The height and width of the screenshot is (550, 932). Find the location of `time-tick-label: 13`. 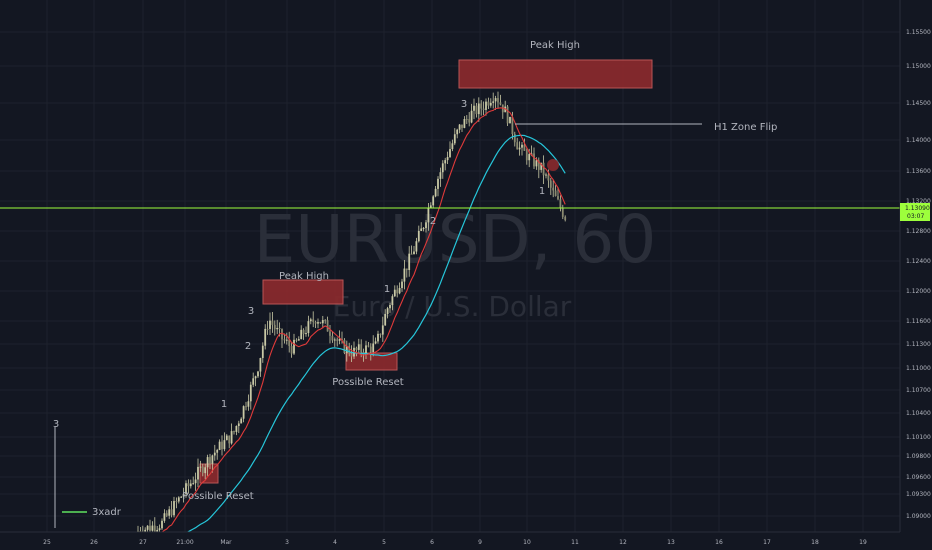

time-tick-label: 13 is located at coordinates (671, 542).